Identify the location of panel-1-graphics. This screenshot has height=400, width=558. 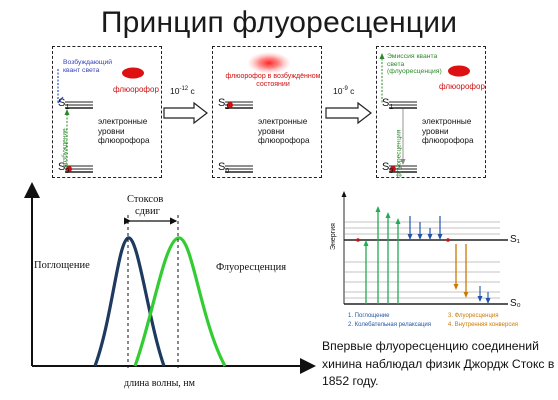
(100, 120).